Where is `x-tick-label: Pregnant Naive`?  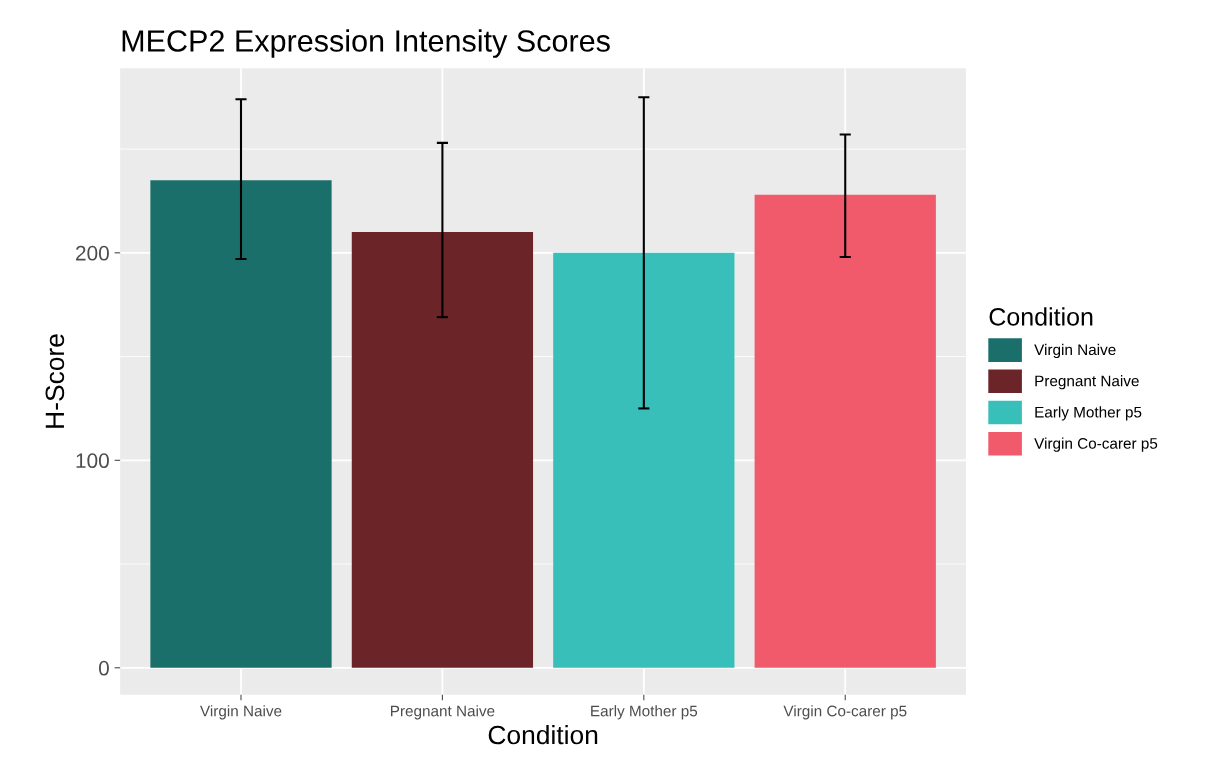 x-tick-label: Pregnant Naive is located at coordinates (443, 712).